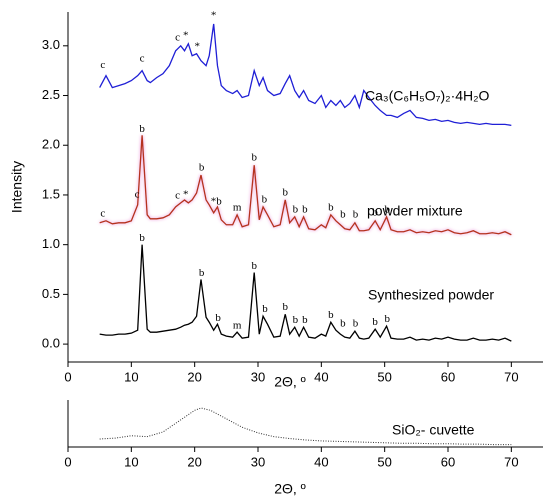  I want to click on y-tick-label: 2.0, so click(51, 144).